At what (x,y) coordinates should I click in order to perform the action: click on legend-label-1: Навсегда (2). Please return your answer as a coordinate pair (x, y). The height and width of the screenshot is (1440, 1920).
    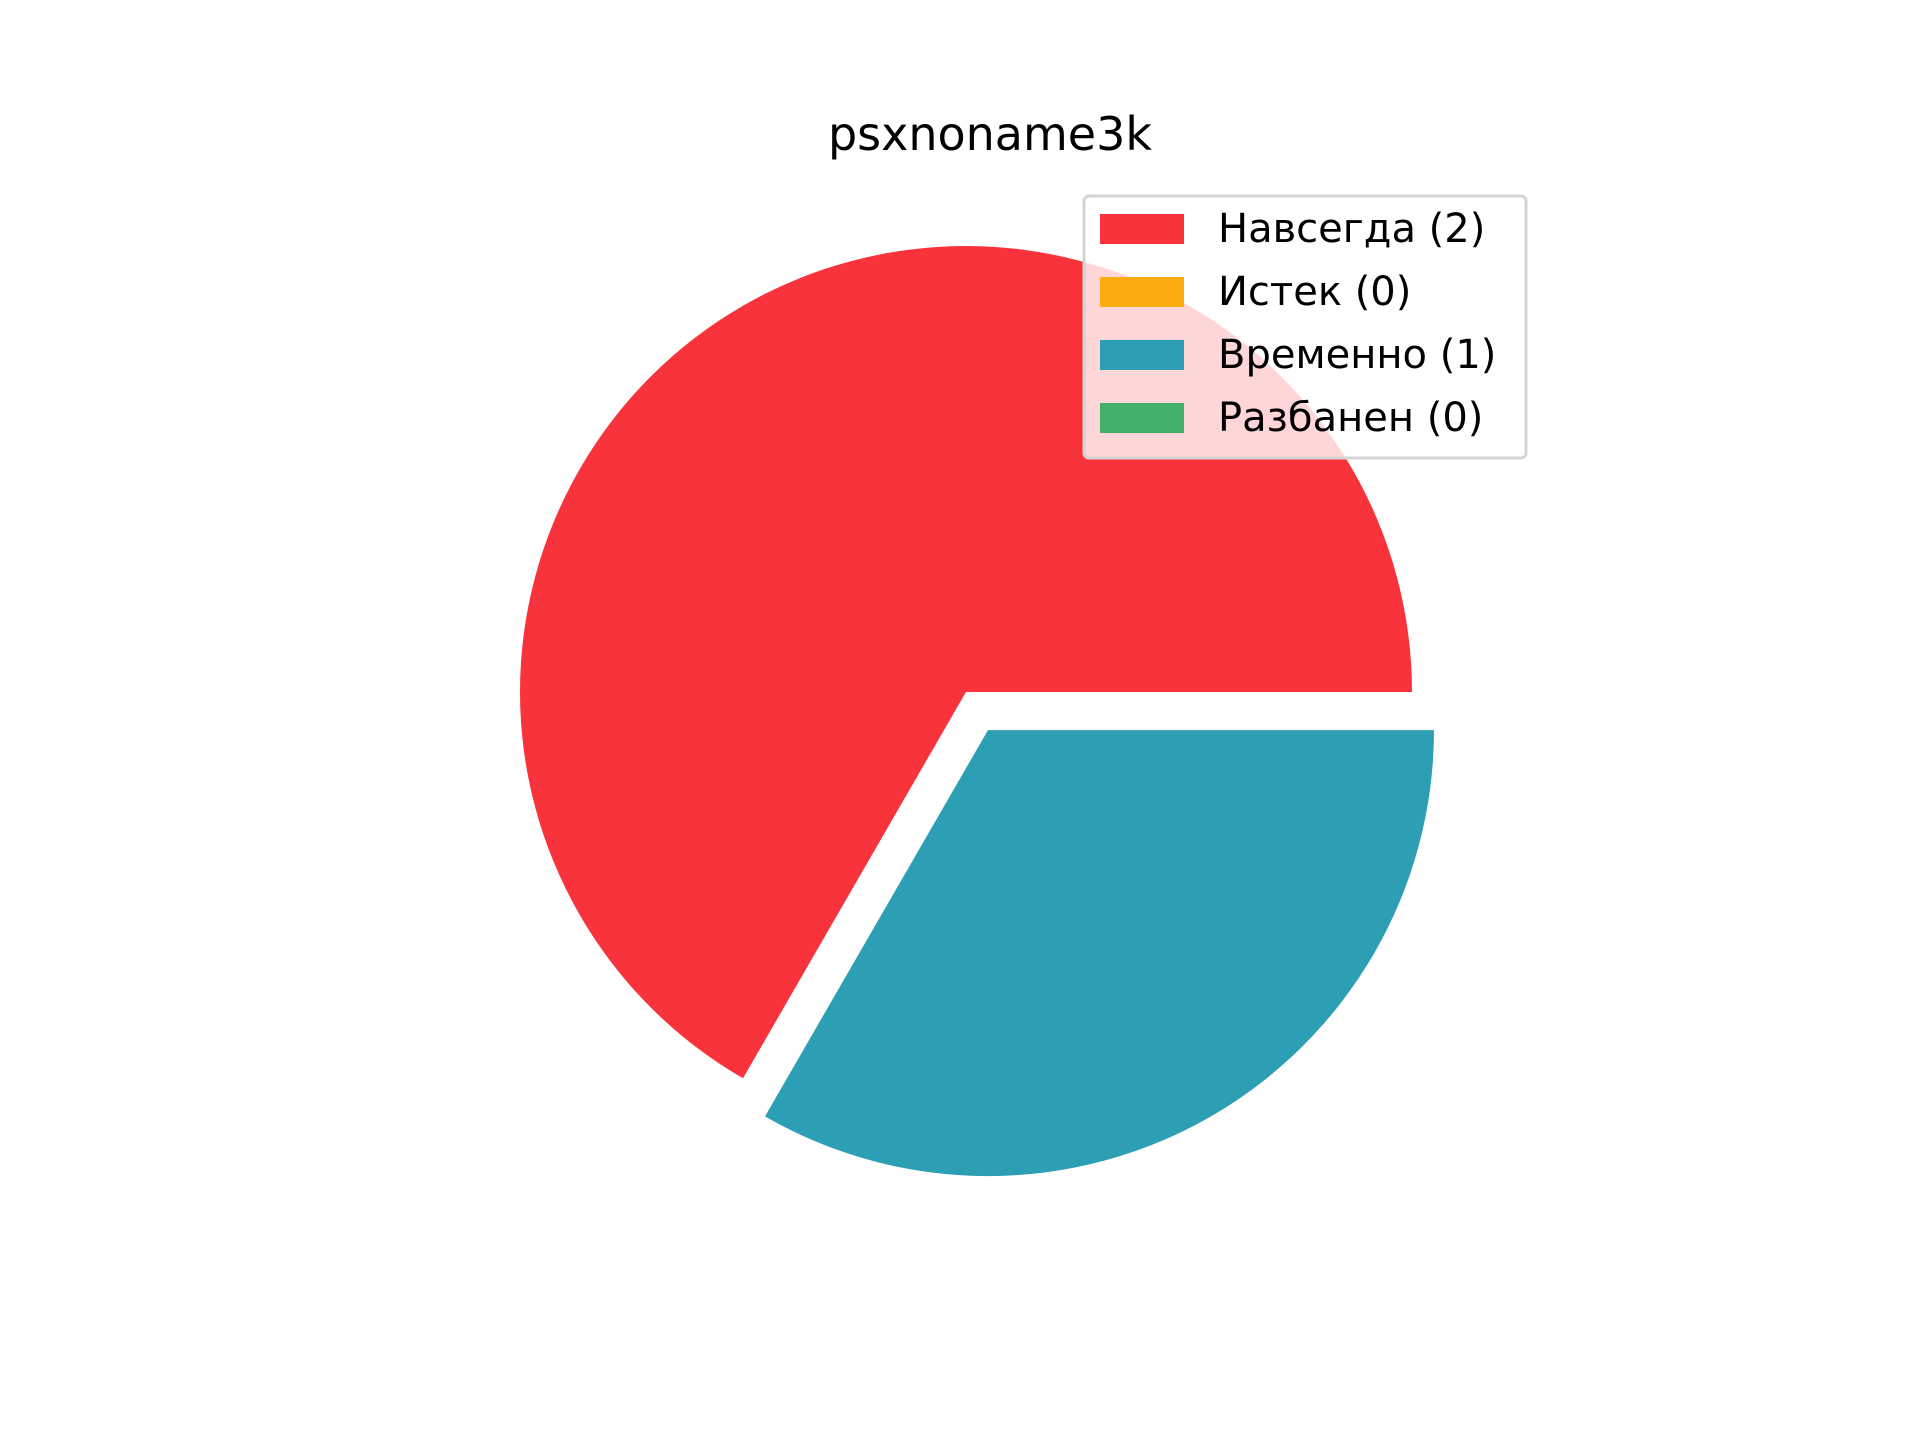
    Looking at the image, I should click on (1351, 229).